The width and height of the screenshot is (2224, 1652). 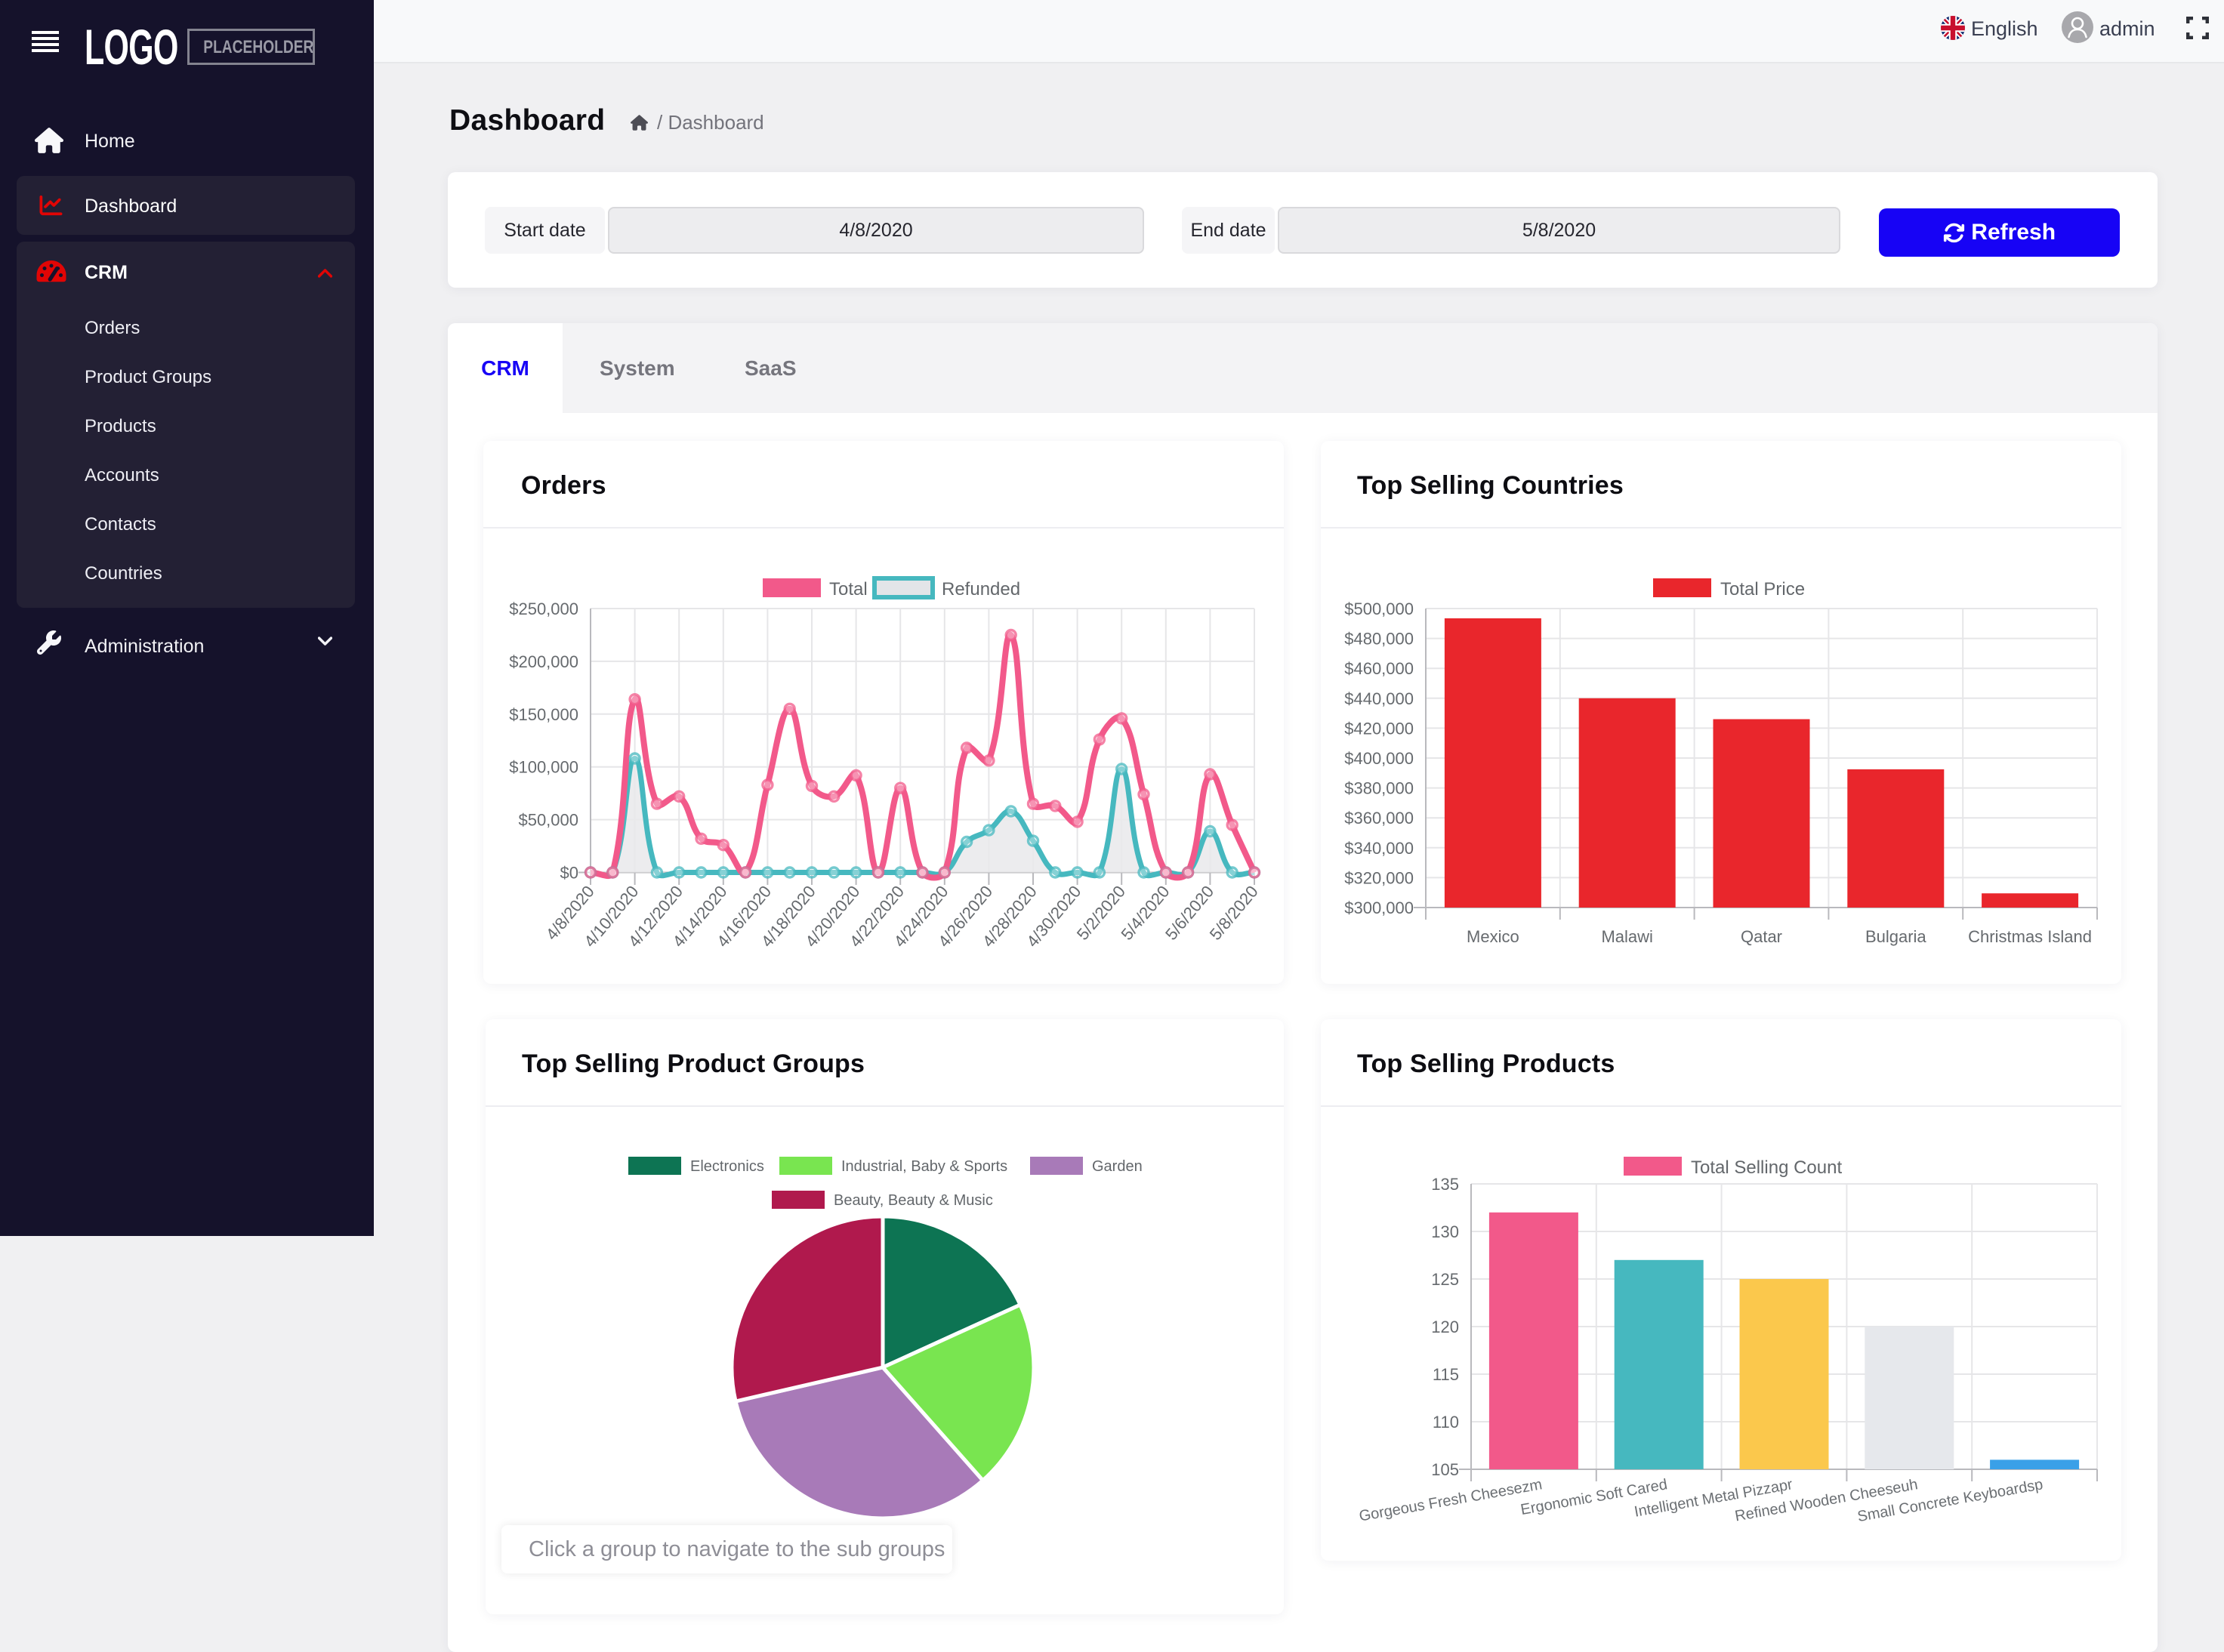 What do you see at coordinates (913, 1201) in the screenshot?
I see `svg-text: Beauty, Beauty & Music` at bounding box center [913, 1201].